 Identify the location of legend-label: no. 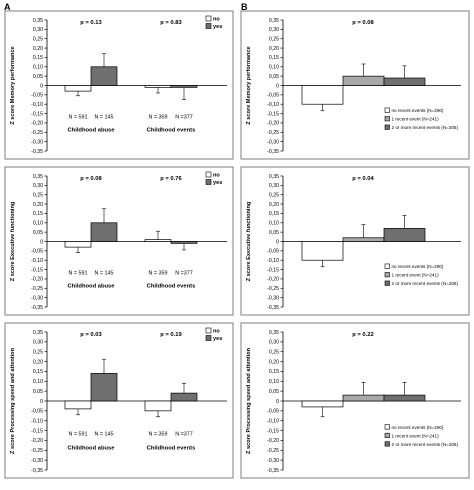
(216, 20).